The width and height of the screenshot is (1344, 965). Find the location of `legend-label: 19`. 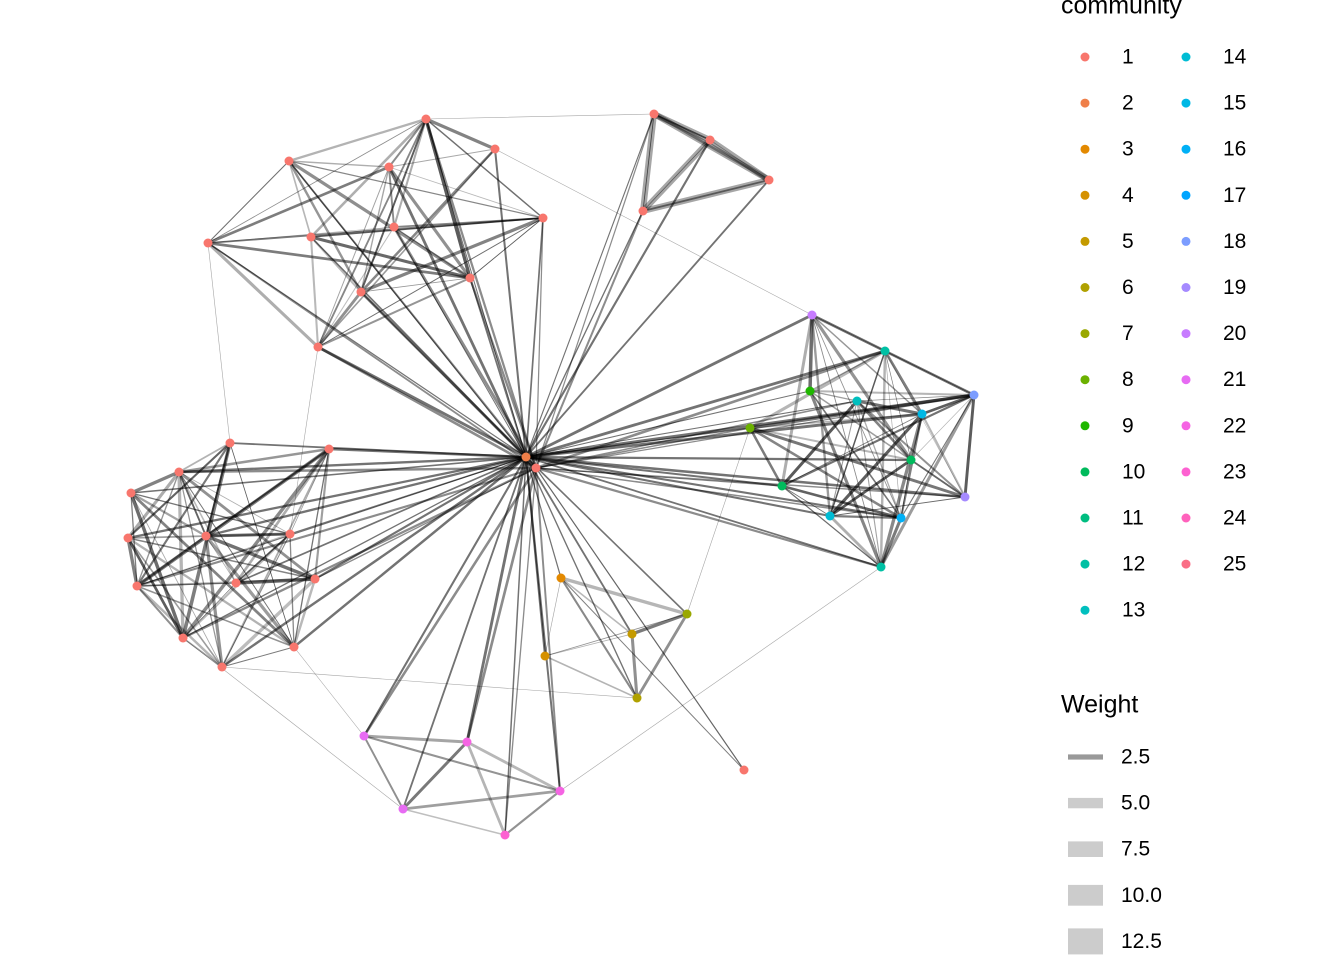

legend-label: 19 is located at coordinates (1234, 287).